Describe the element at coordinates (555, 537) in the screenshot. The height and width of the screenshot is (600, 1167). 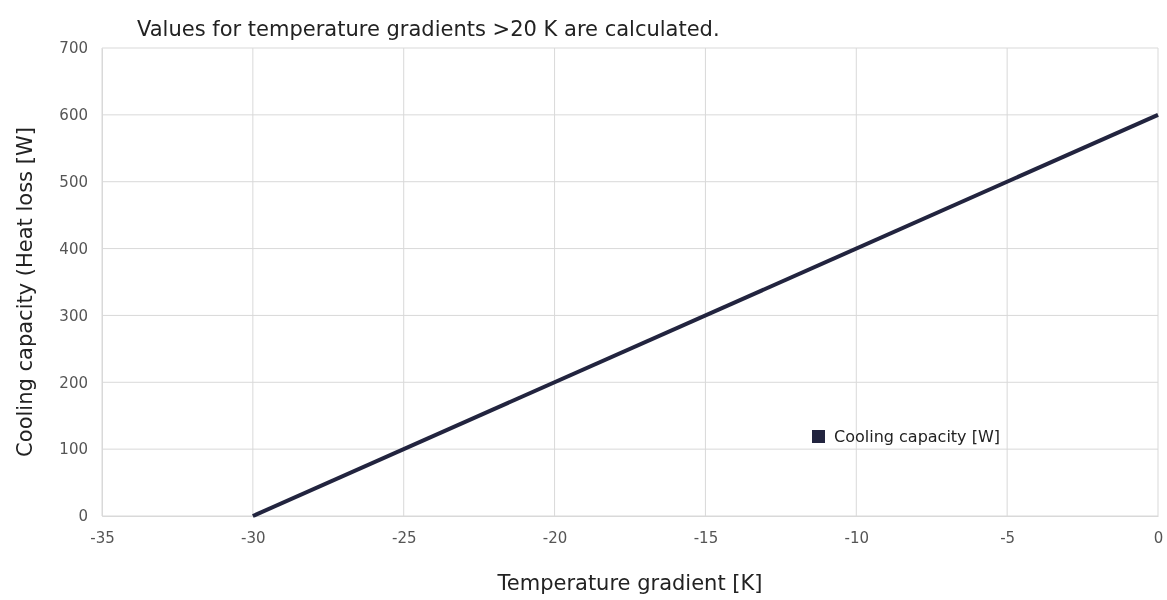
I see `x-tick-label: -20` at that location.